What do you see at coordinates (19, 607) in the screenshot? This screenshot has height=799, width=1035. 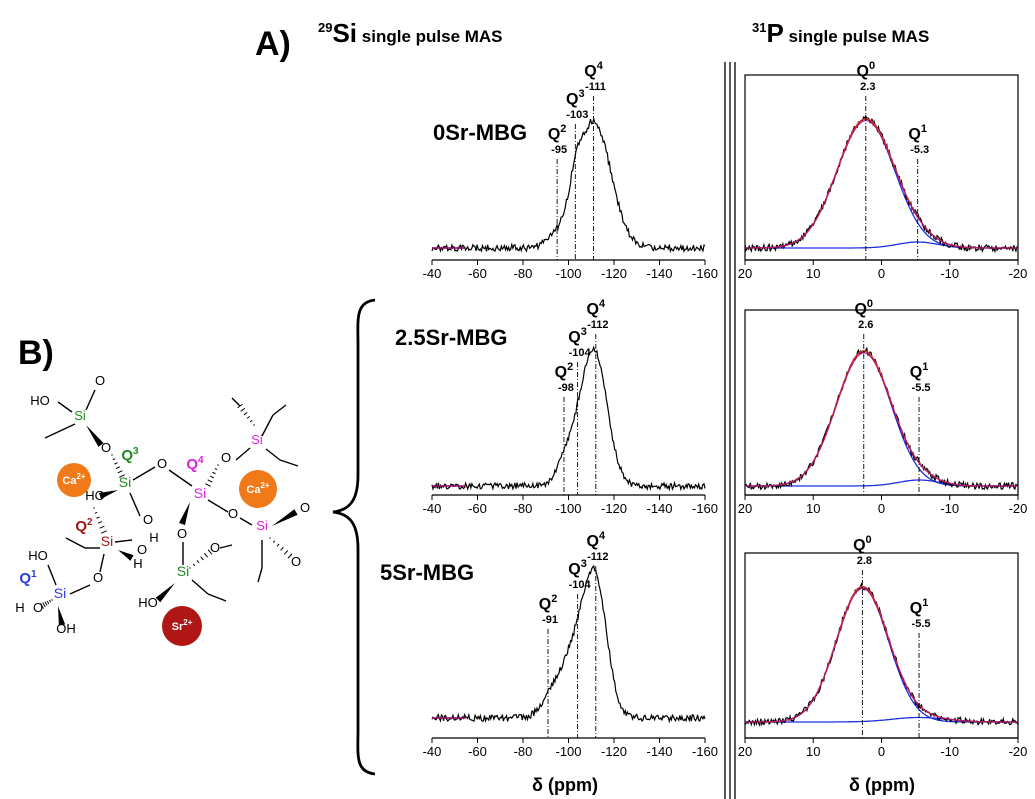 I see `atom-h: H` at bounding box center [19, 607].